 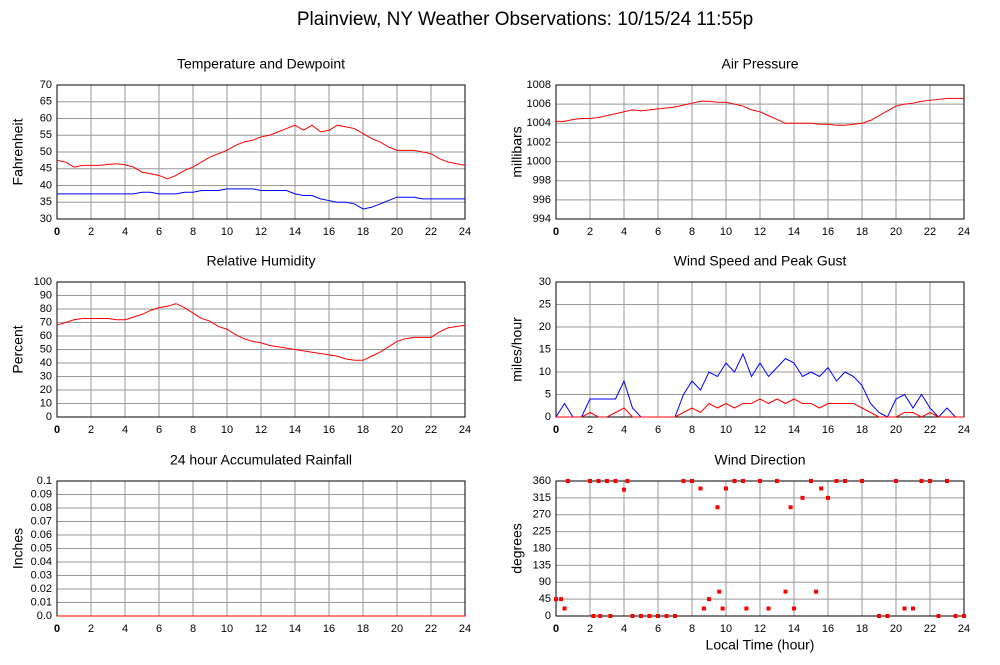 What do you see at coordinates (46, 102) in the screenshot?
I see `y-tick-label: 65` at bounding box center [46, 102].